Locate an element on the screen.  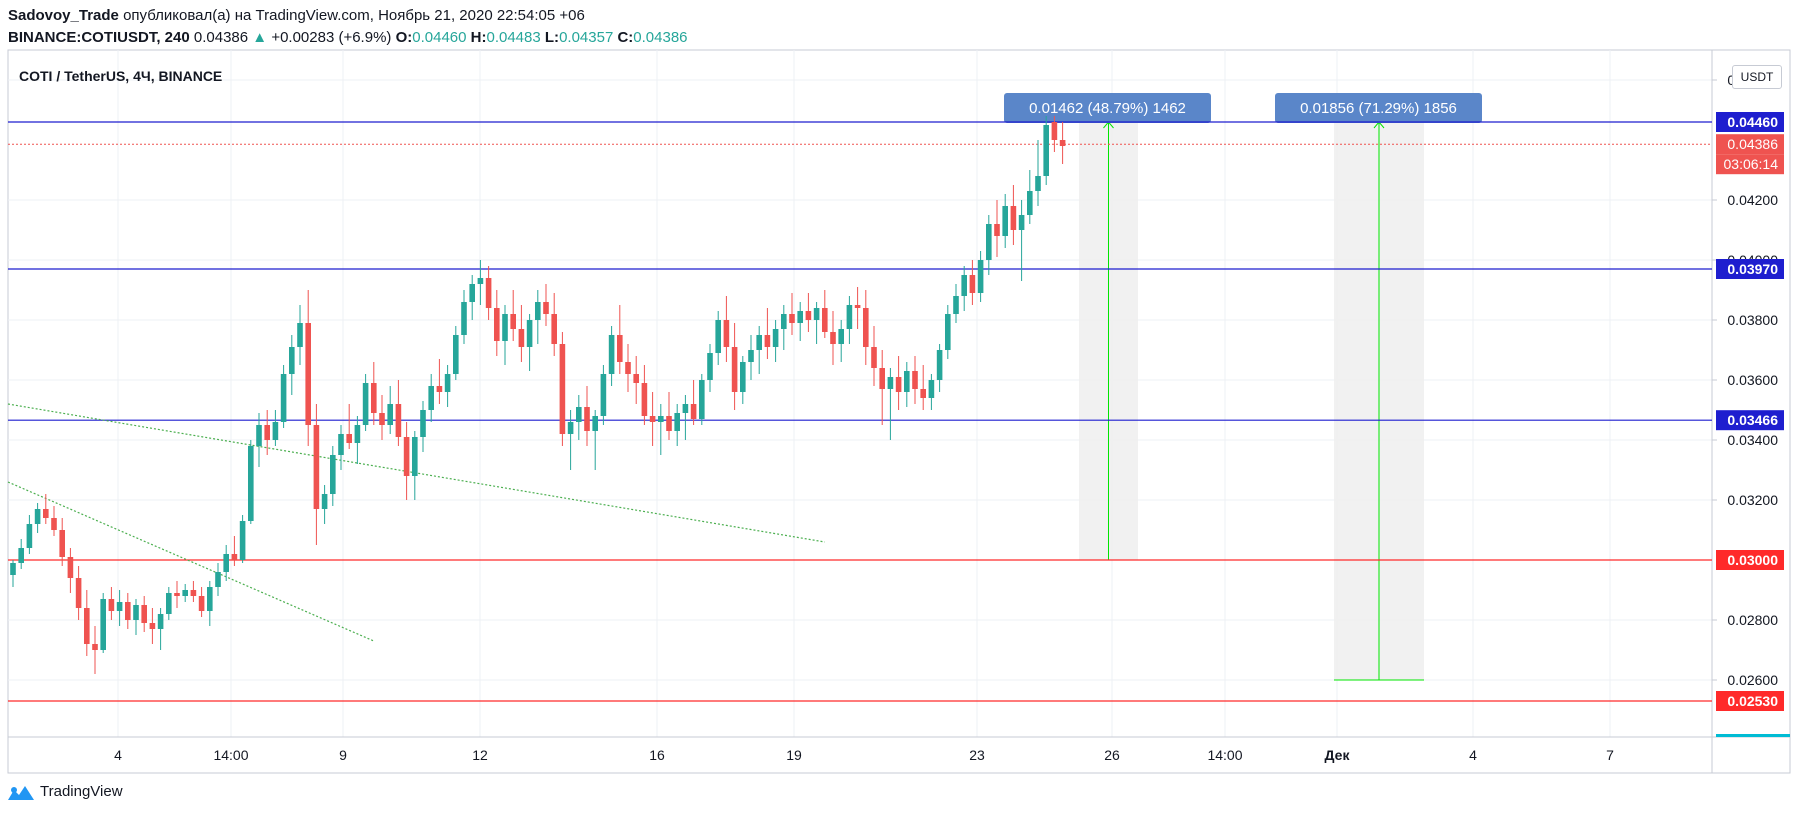
time-tick-label: Дек is located at coordinates (1338, 755).